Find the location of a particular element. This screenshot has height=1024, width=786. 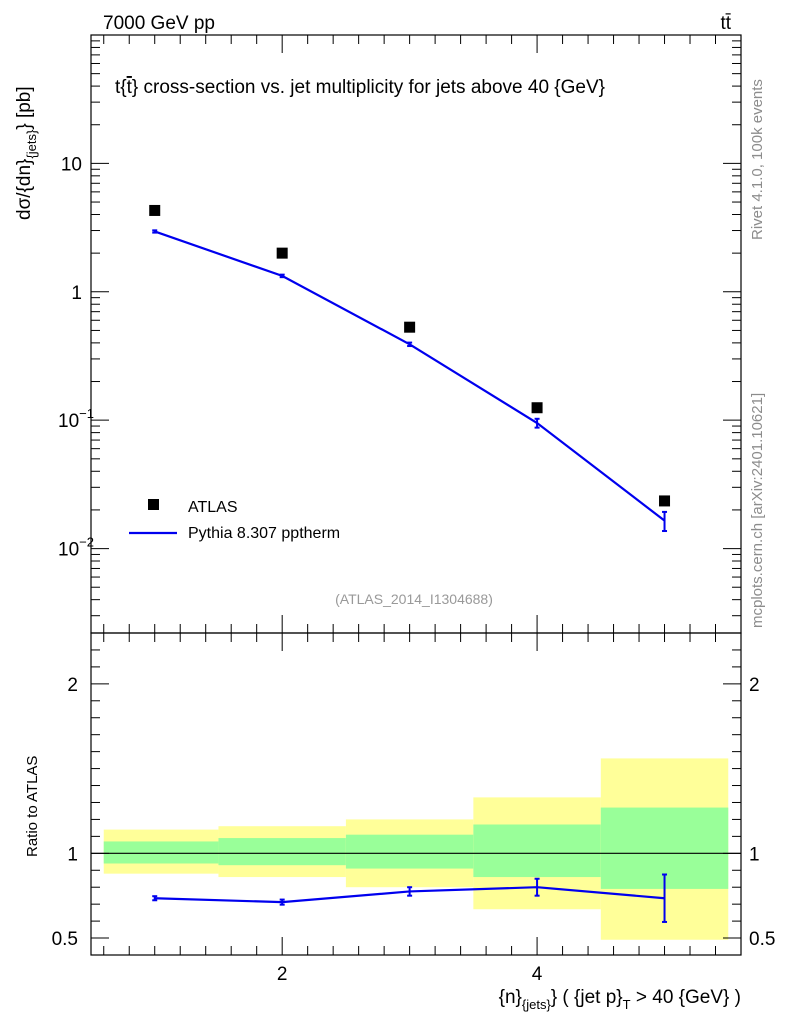

x-tick-label: 2 is located at coordinates (282, 974).